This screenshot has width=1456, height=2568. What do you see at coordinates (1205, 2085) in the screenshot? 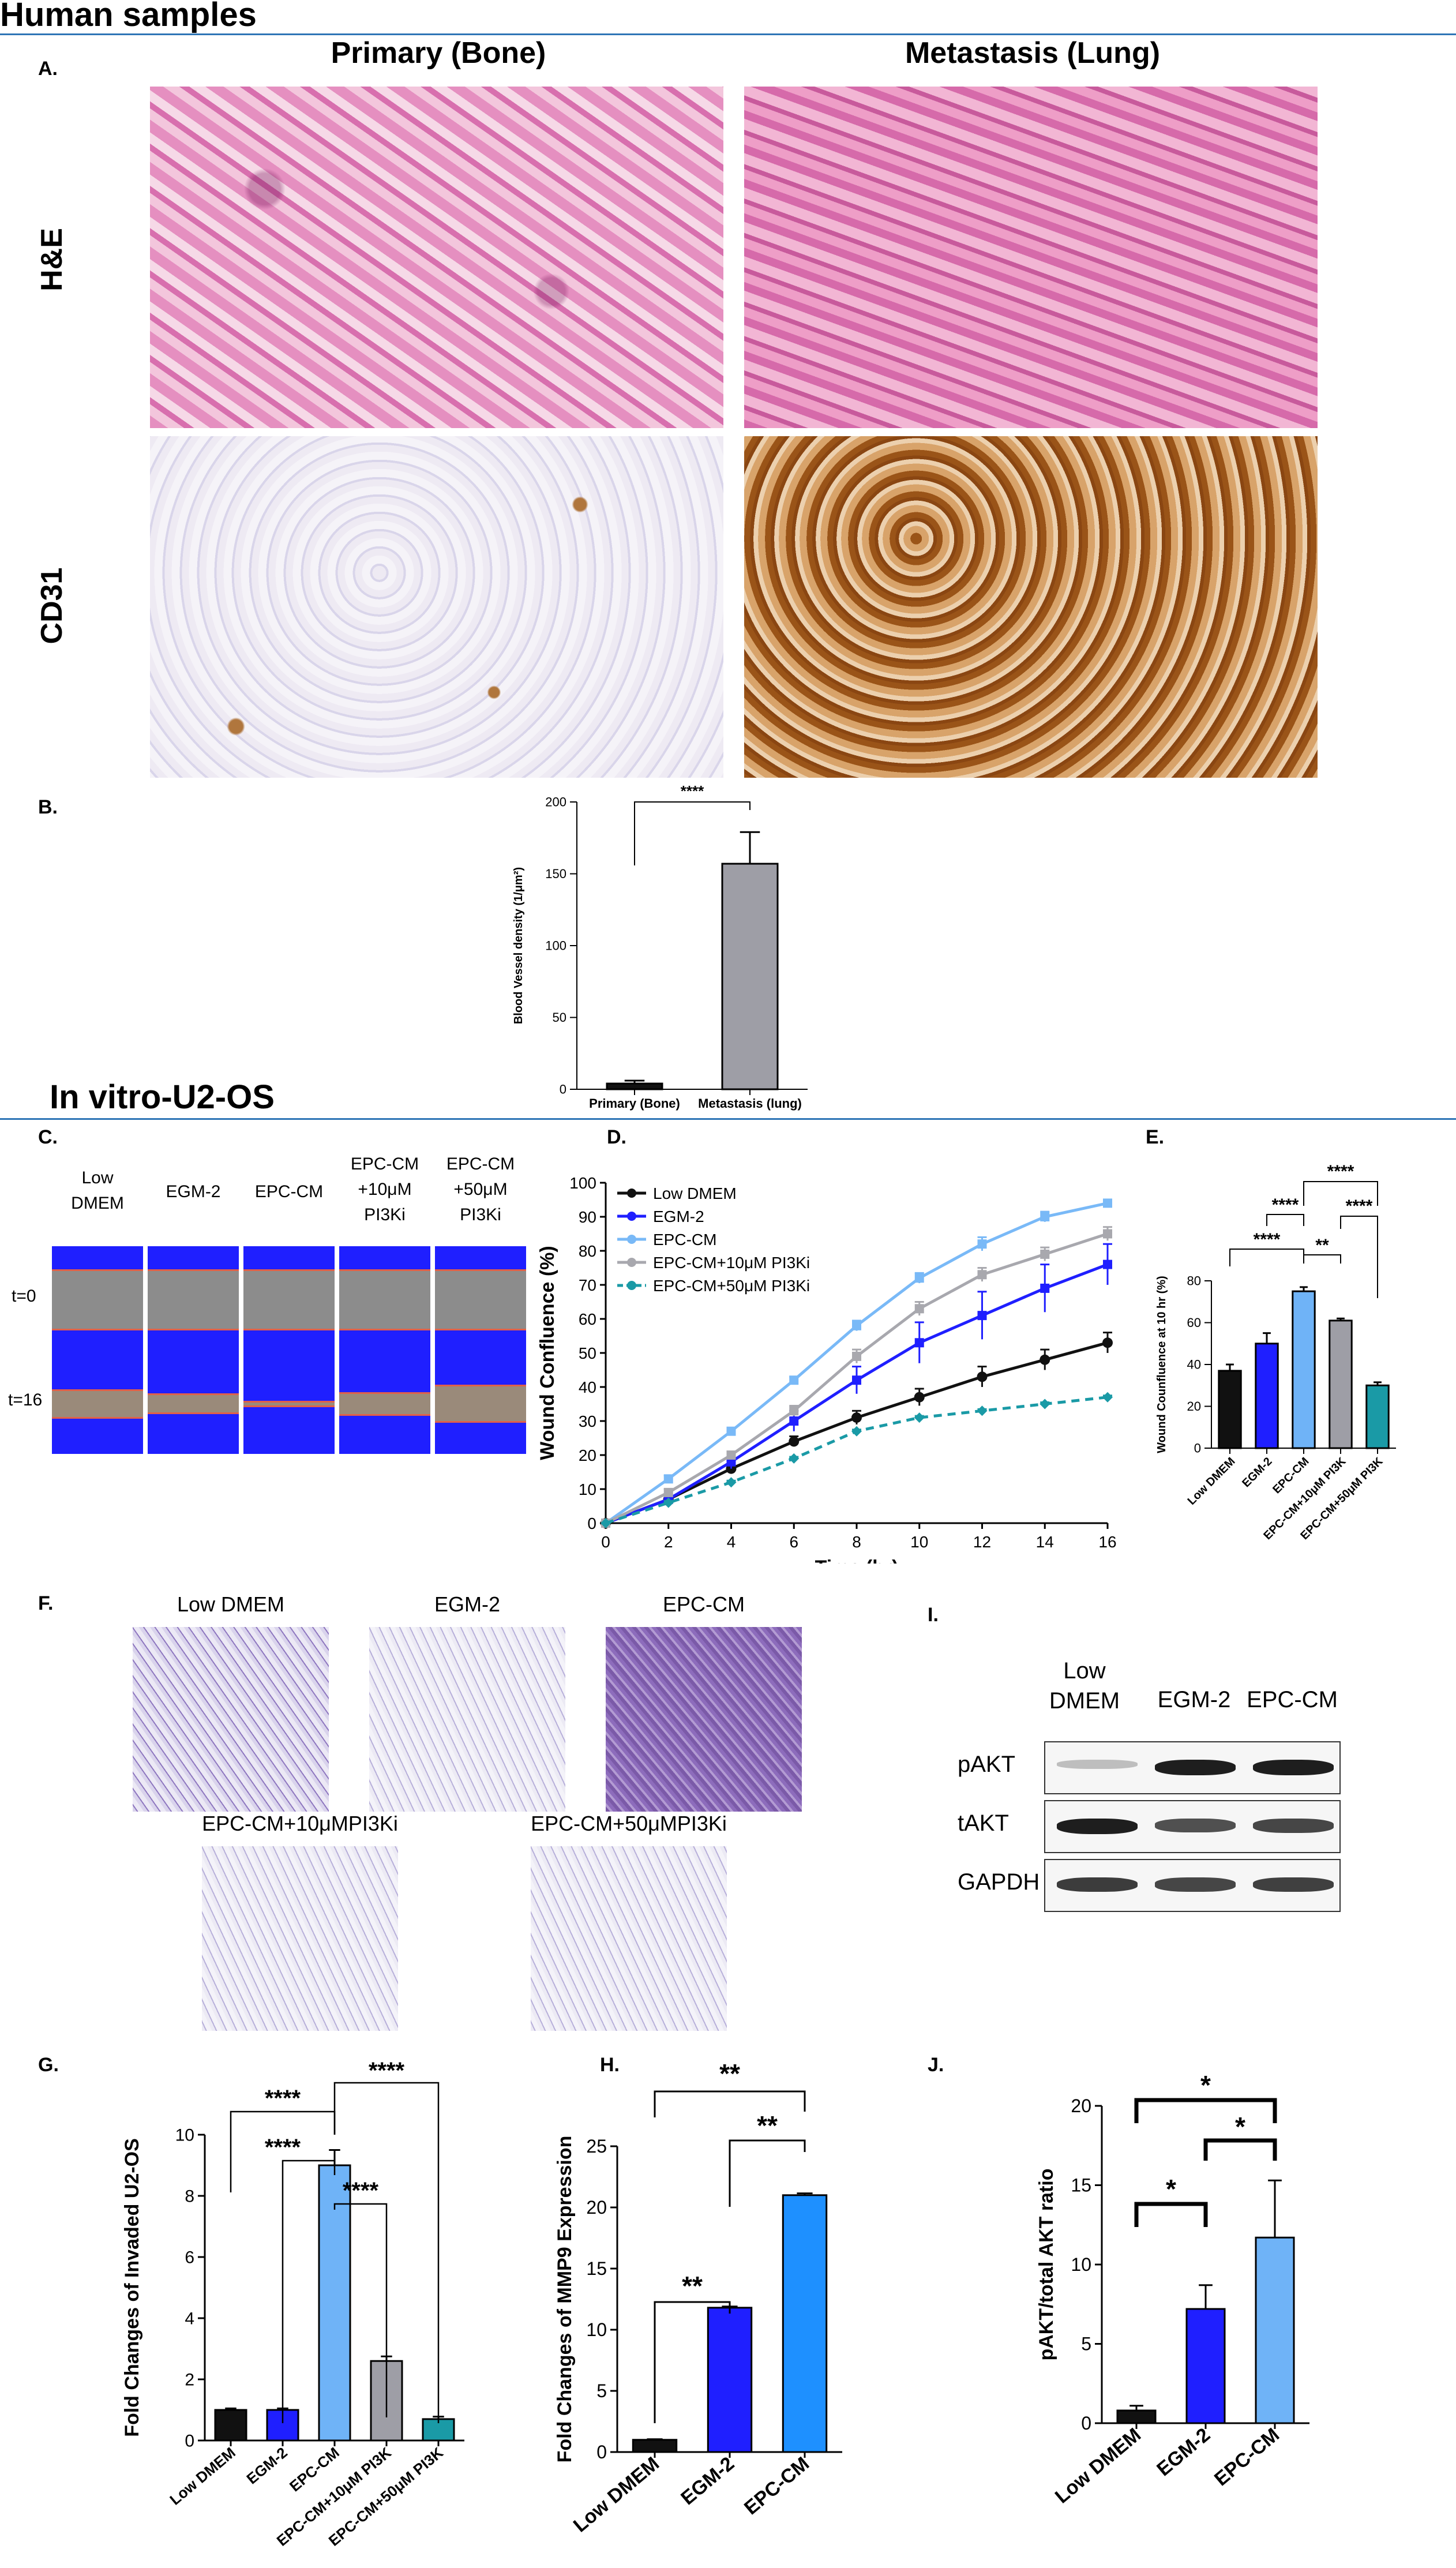
I see `significance-label: *` at bounding box center [1205, 2085].